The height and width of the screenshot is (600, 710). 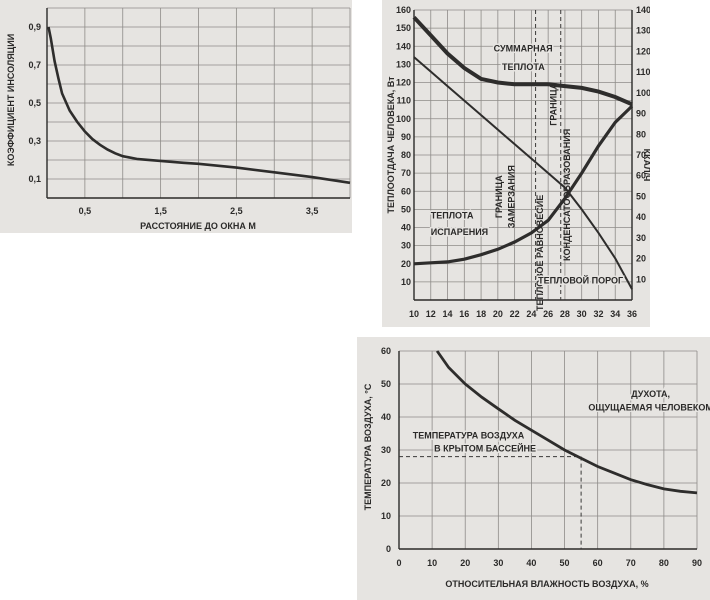 I want to click on y-tick-label: 50, so click(x=386, y=384).